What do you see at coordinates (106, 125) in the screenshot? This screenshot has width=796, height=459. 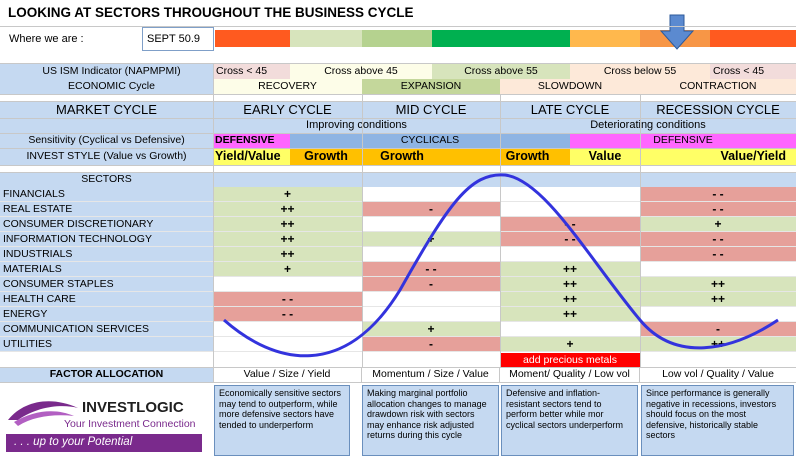 I see `conditions-label-bg` at bounding box center [106, 125].